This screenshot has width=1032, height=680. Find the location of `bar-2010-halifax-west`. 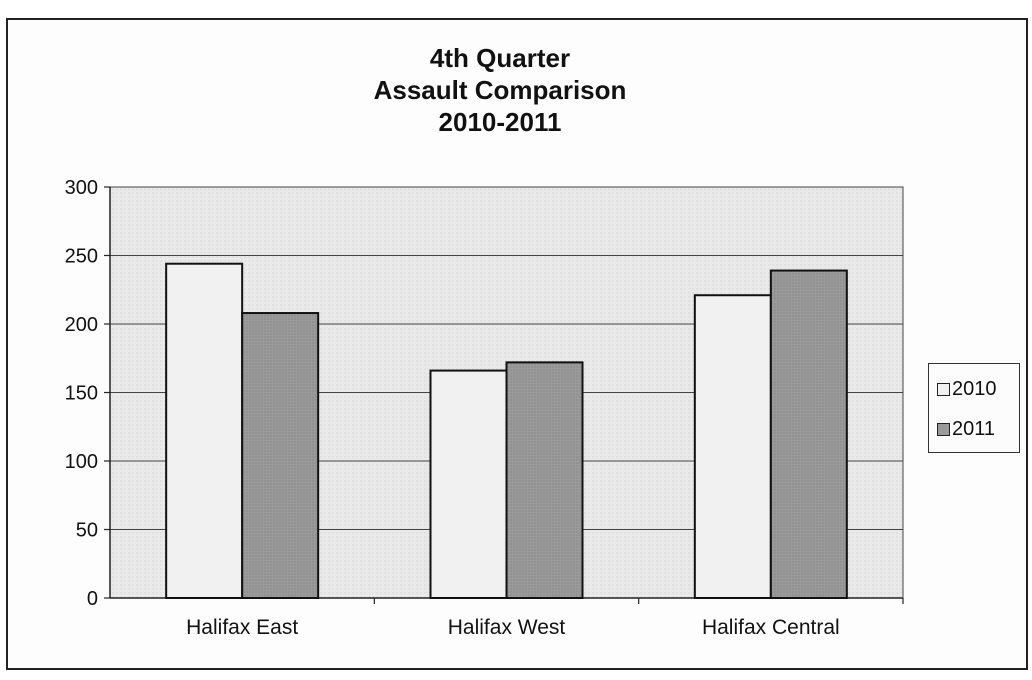

bar-2010-halifax-west is located at coordinates (468, 484).